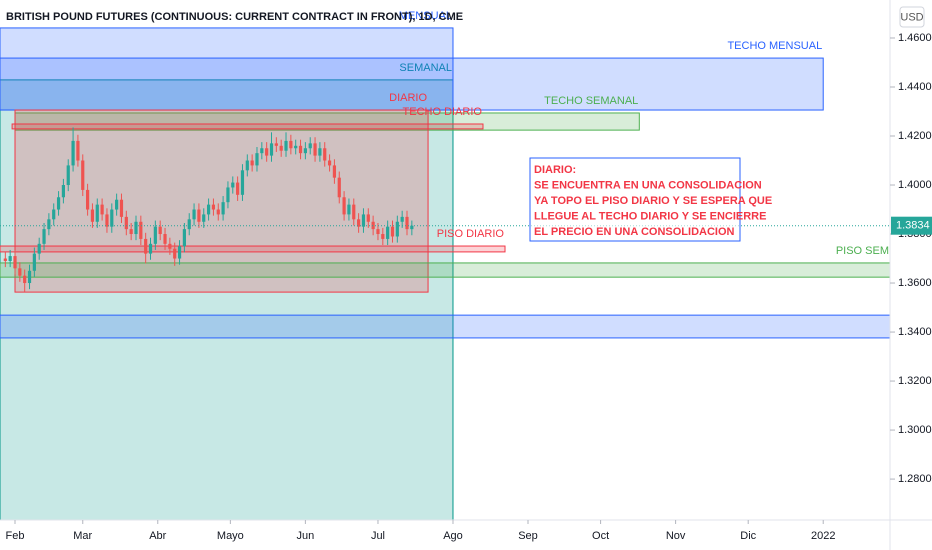 Image resolution: width=932 pixels, height=550 pixels. I want to click on zone-label: SEMANAL, so click(425, 68).